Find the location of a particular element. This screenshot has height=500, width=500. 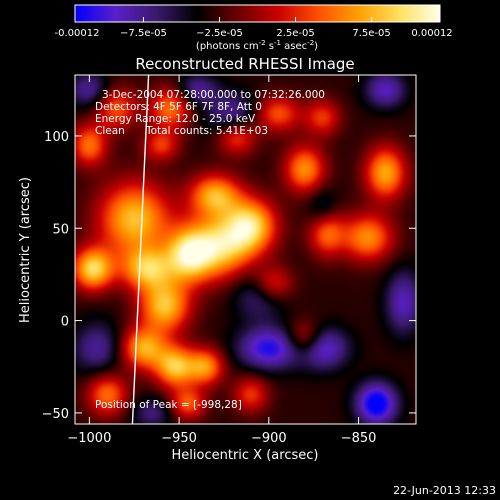

y-axis-label: Heliocentric Y (arcsec) is located at coordinates (25, 250).